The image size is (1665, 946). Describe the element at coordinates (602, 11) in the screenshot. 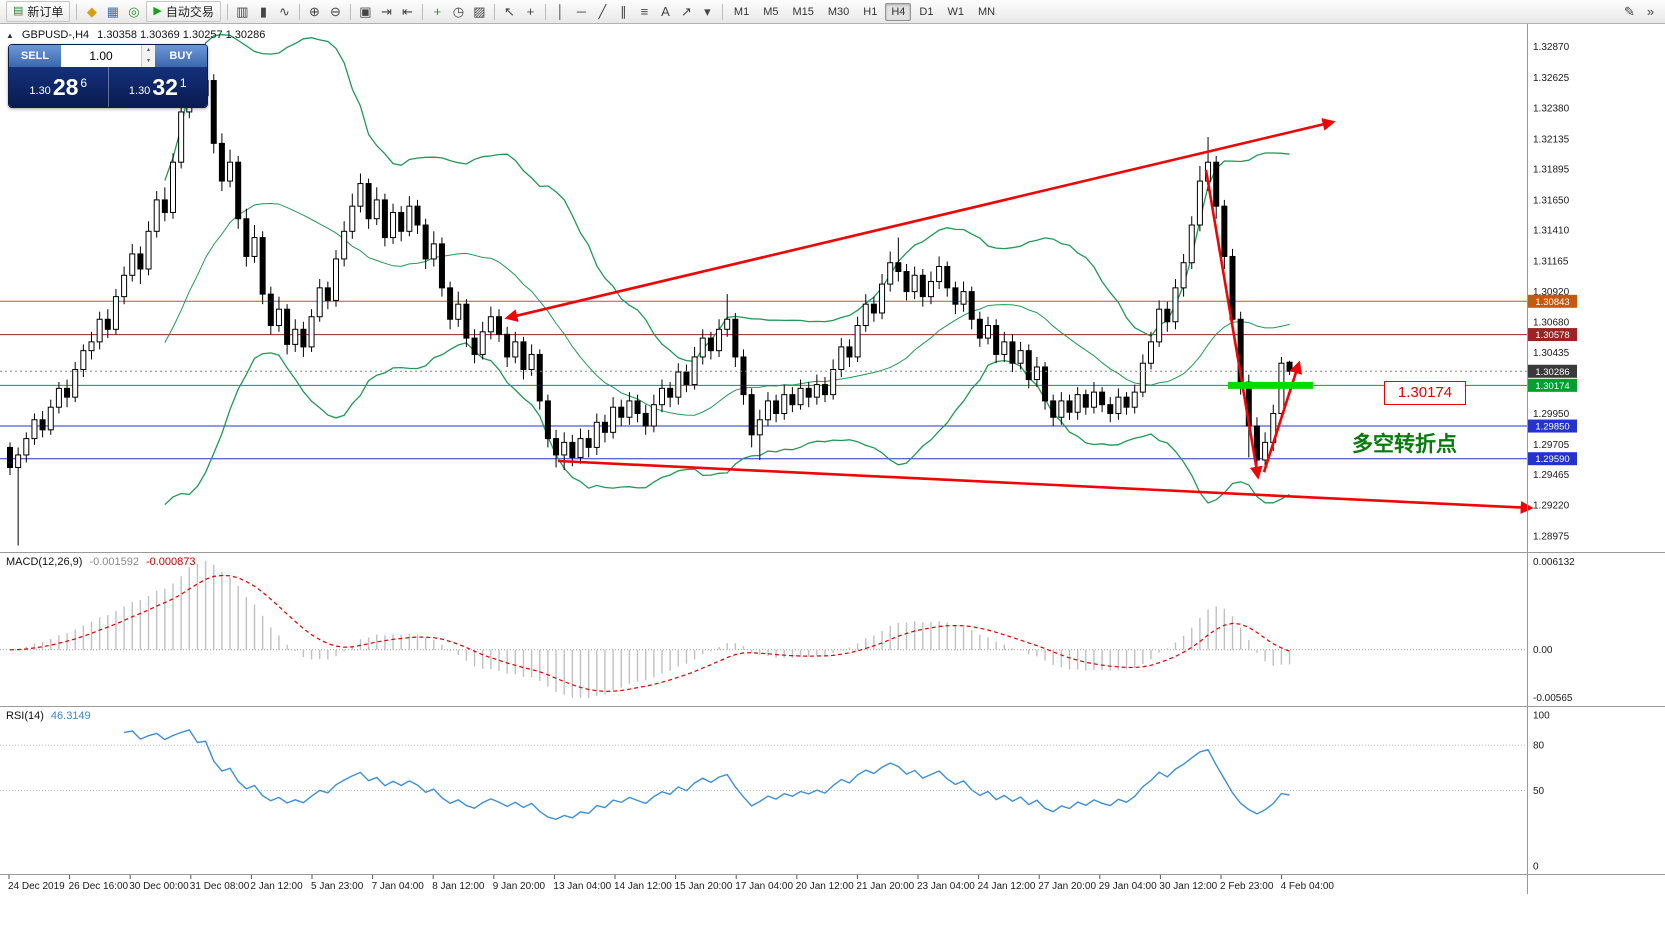

I see `trendline-button: ╱` at that location.